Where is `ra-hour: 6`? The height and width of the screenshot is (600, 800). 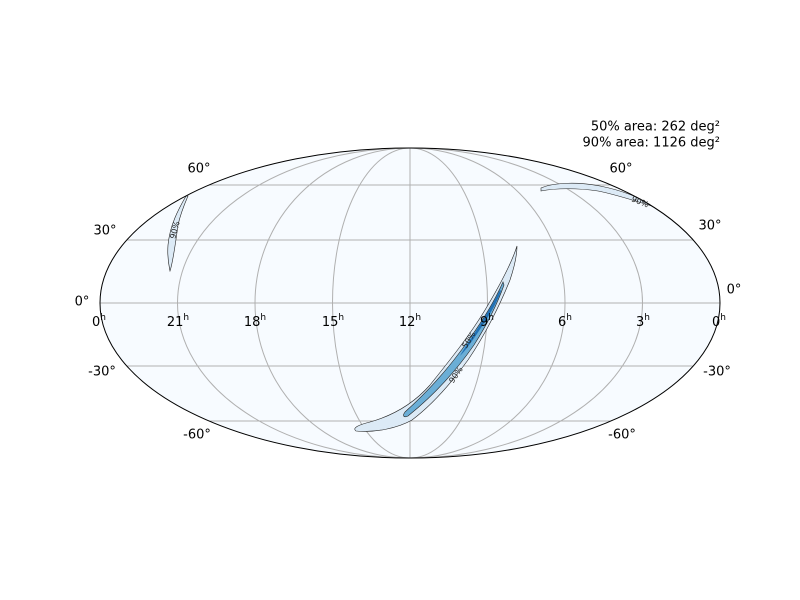
ra-hour: 6 is located at coordinates (562, 322).